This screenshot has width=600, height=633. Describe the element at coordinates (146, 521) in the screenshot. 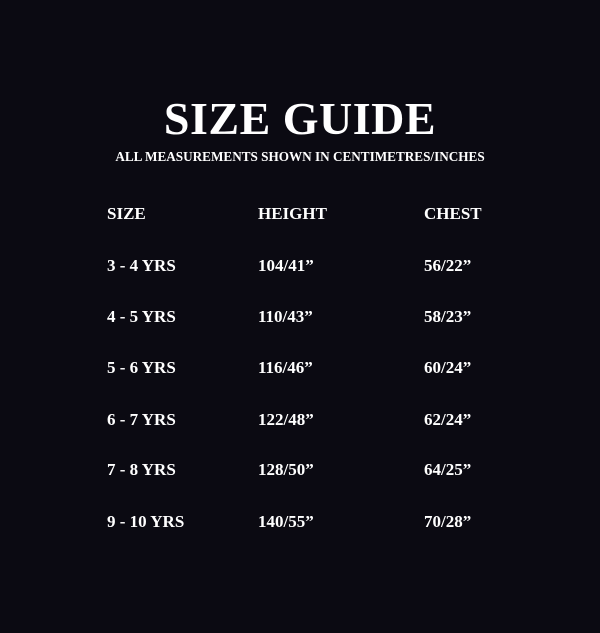

I see `table-cell-size: 9 - 10 YRS` at that location.